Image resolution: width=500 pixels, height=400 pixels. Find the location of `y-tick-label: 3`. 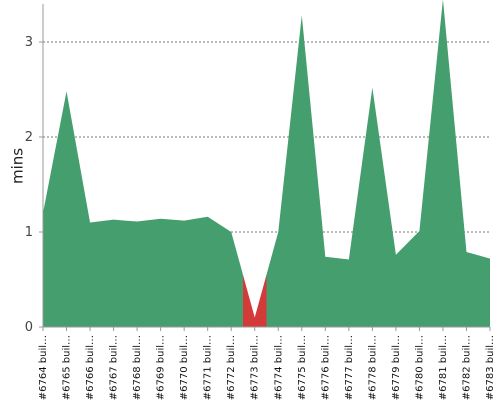

y-tick-label: 3 is located at coordinates (29, 42).